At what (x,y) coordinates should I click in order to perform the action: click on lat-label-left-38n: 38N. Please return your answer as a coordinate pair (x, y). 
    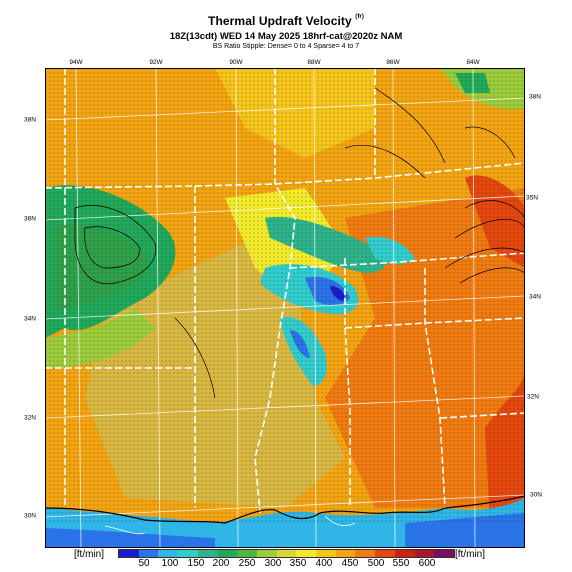
    Looking at the image, I should click on (30, 120).